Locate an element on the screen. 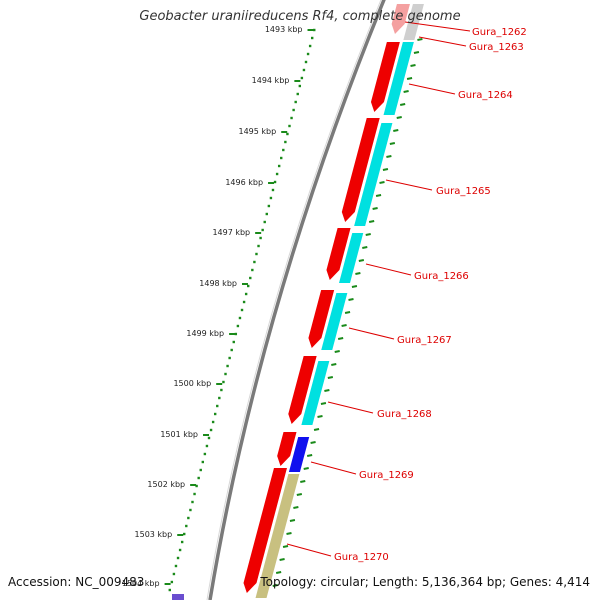  scale-label: 1493 kbp is located at coordinates (284, 29).